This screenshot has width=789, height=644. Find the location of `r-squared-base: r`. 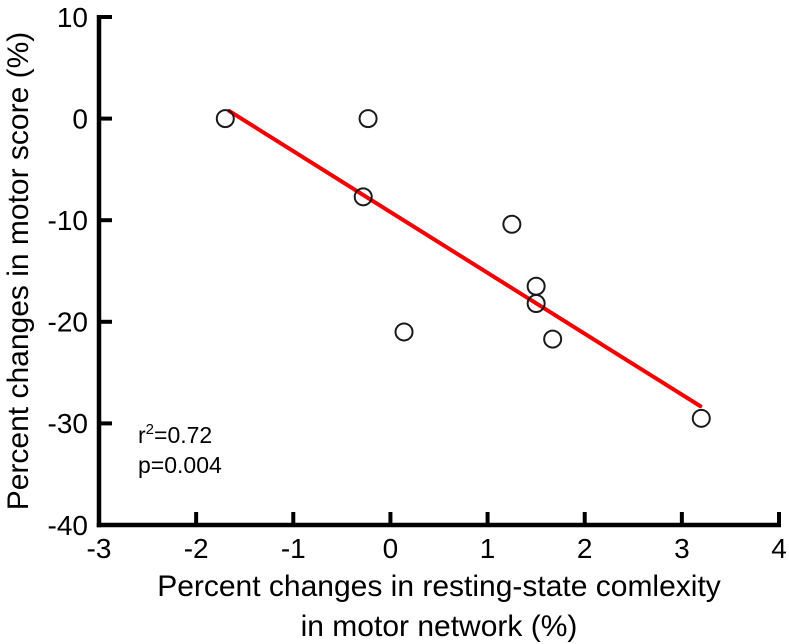

r-squared-base: r is located at coordinates (142, 435).